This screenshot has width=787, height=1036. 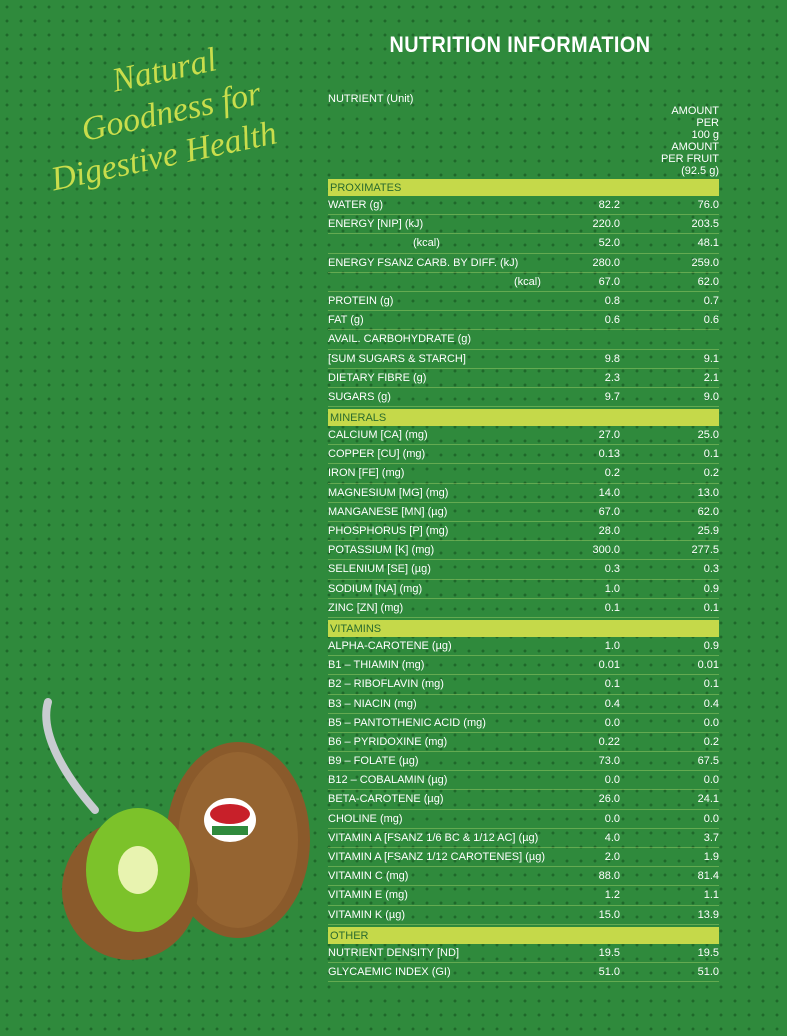 What do you see at coordinates (711, 300) in the screenshot?
I see `nutrient-value: 0.7` at bounding box center [711, 300].